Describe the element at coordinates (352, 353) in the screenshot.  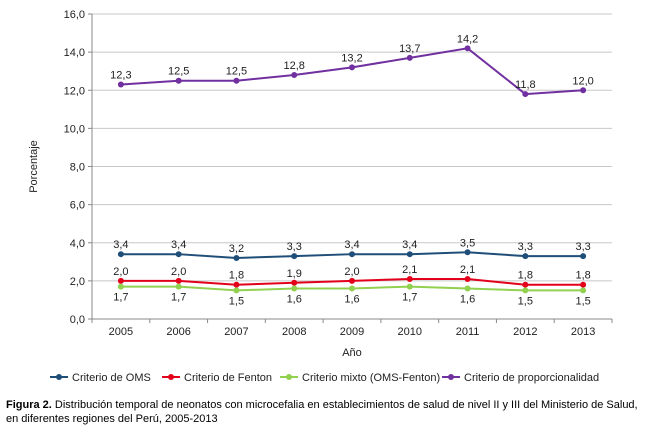
I see `x-axis-title: Año` at that location.